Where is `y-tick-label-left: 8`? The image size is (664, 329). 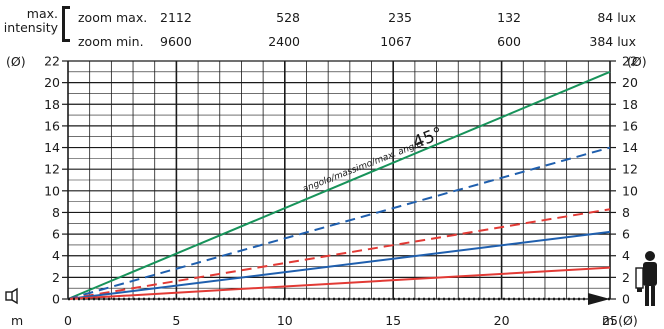 y-tick-label-left: 8 is located at coordinates (56, 212).